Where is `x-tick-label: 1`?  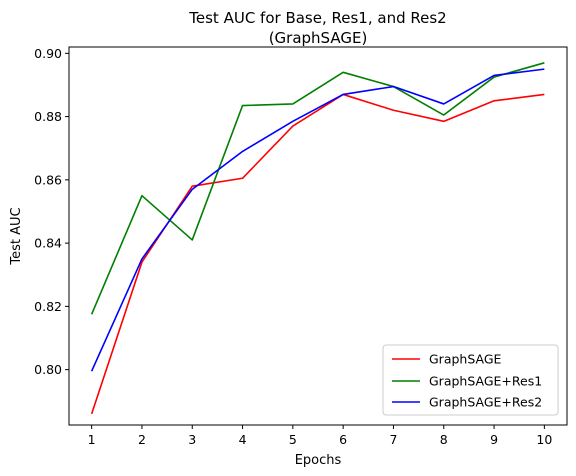 x-tick-label: 1 is located at coordinates (92, 439).